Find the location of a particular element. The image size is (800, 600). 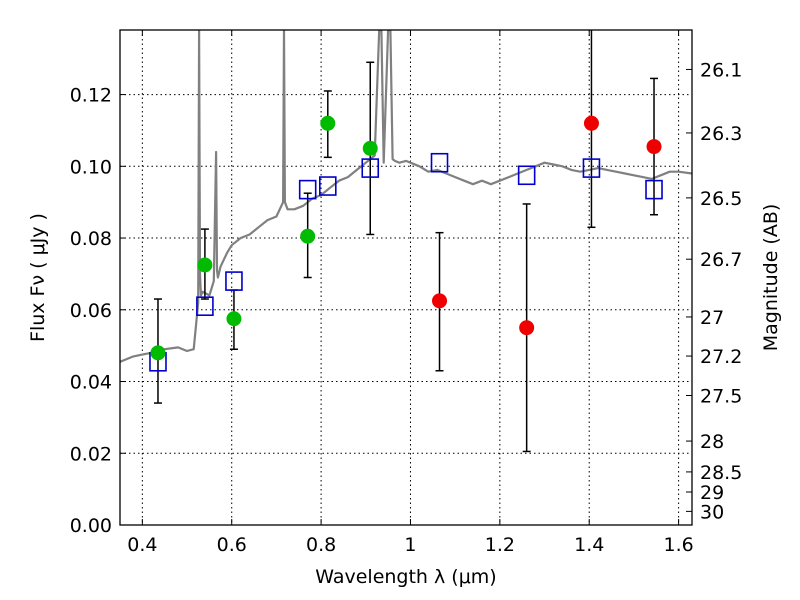

x-tick-label: 0.6 is located at coordinates (232, 545).